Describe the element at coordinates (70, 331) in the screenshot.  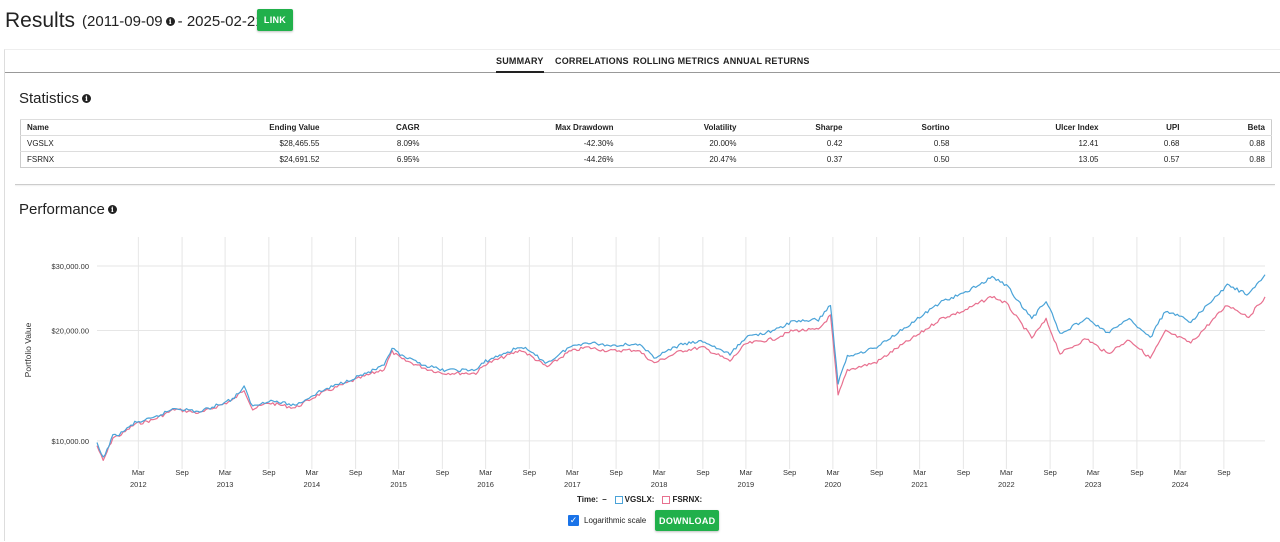
I see `y-tick-label: $20,000.00` at that location.